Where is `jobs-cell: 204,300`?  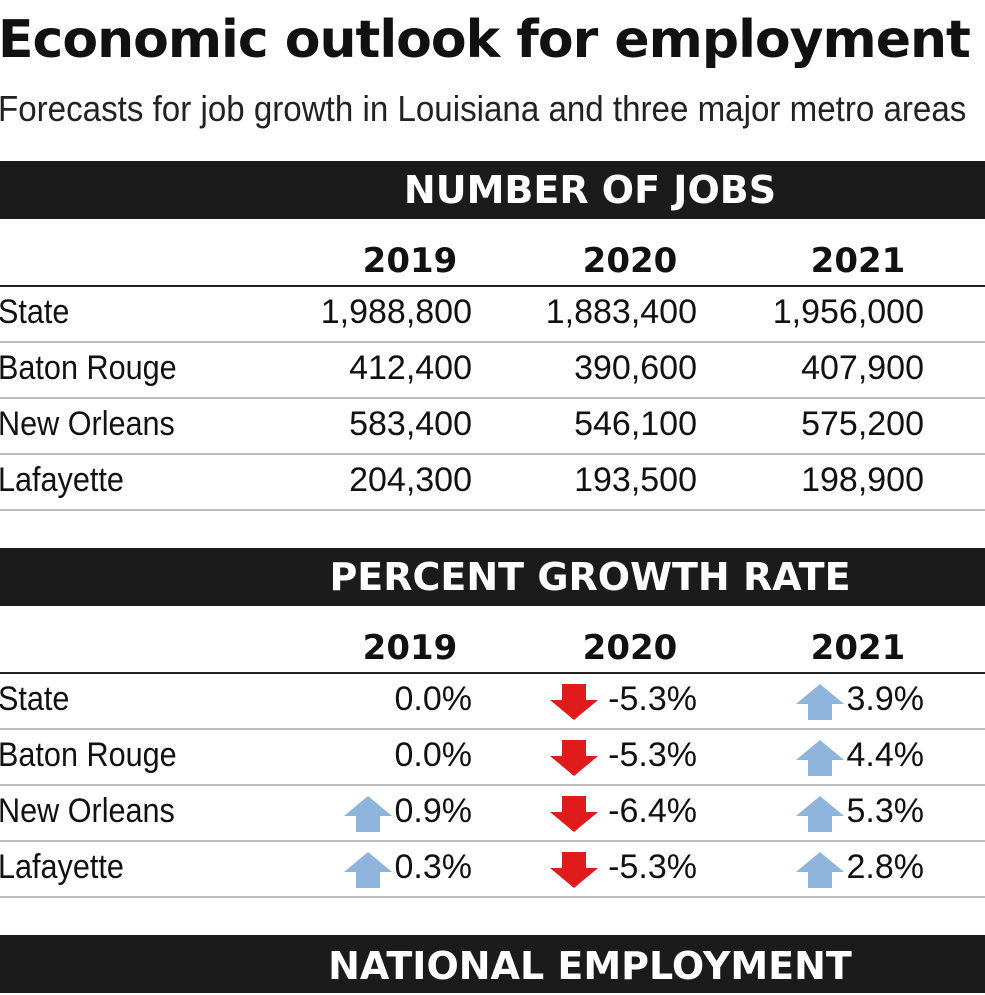
jobs-cell: 204,300 is located at coordinates (410, 480).